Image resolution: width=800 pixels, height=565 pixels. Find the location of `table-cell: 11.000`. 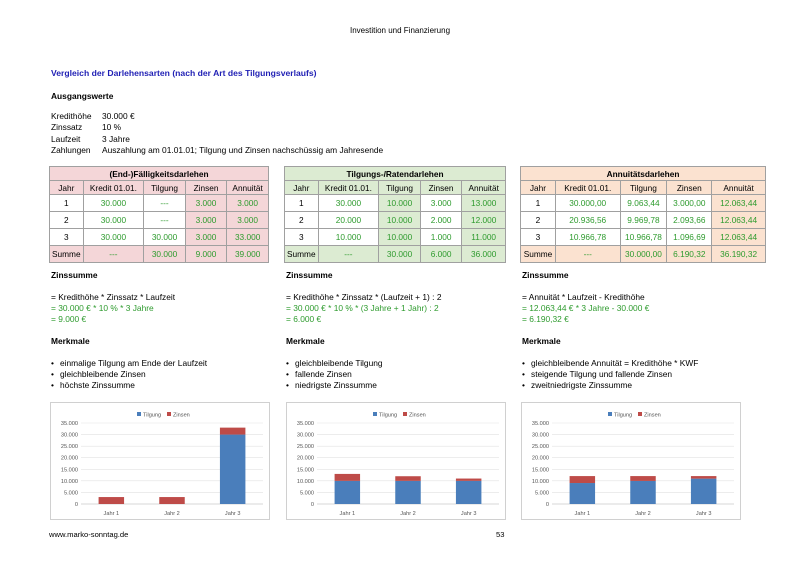

table-cell: 11.000 is located at coordinates (483, 237).